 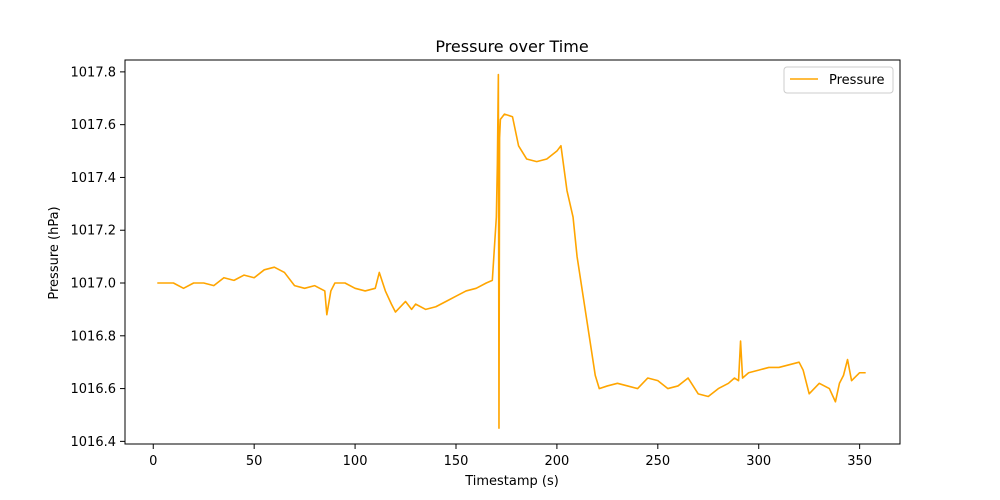 What do you see at coordinates (54, 252) in the screenshot?
I see `y-axis-title: Pressure (hPa)` at bounding box center [54, 252].